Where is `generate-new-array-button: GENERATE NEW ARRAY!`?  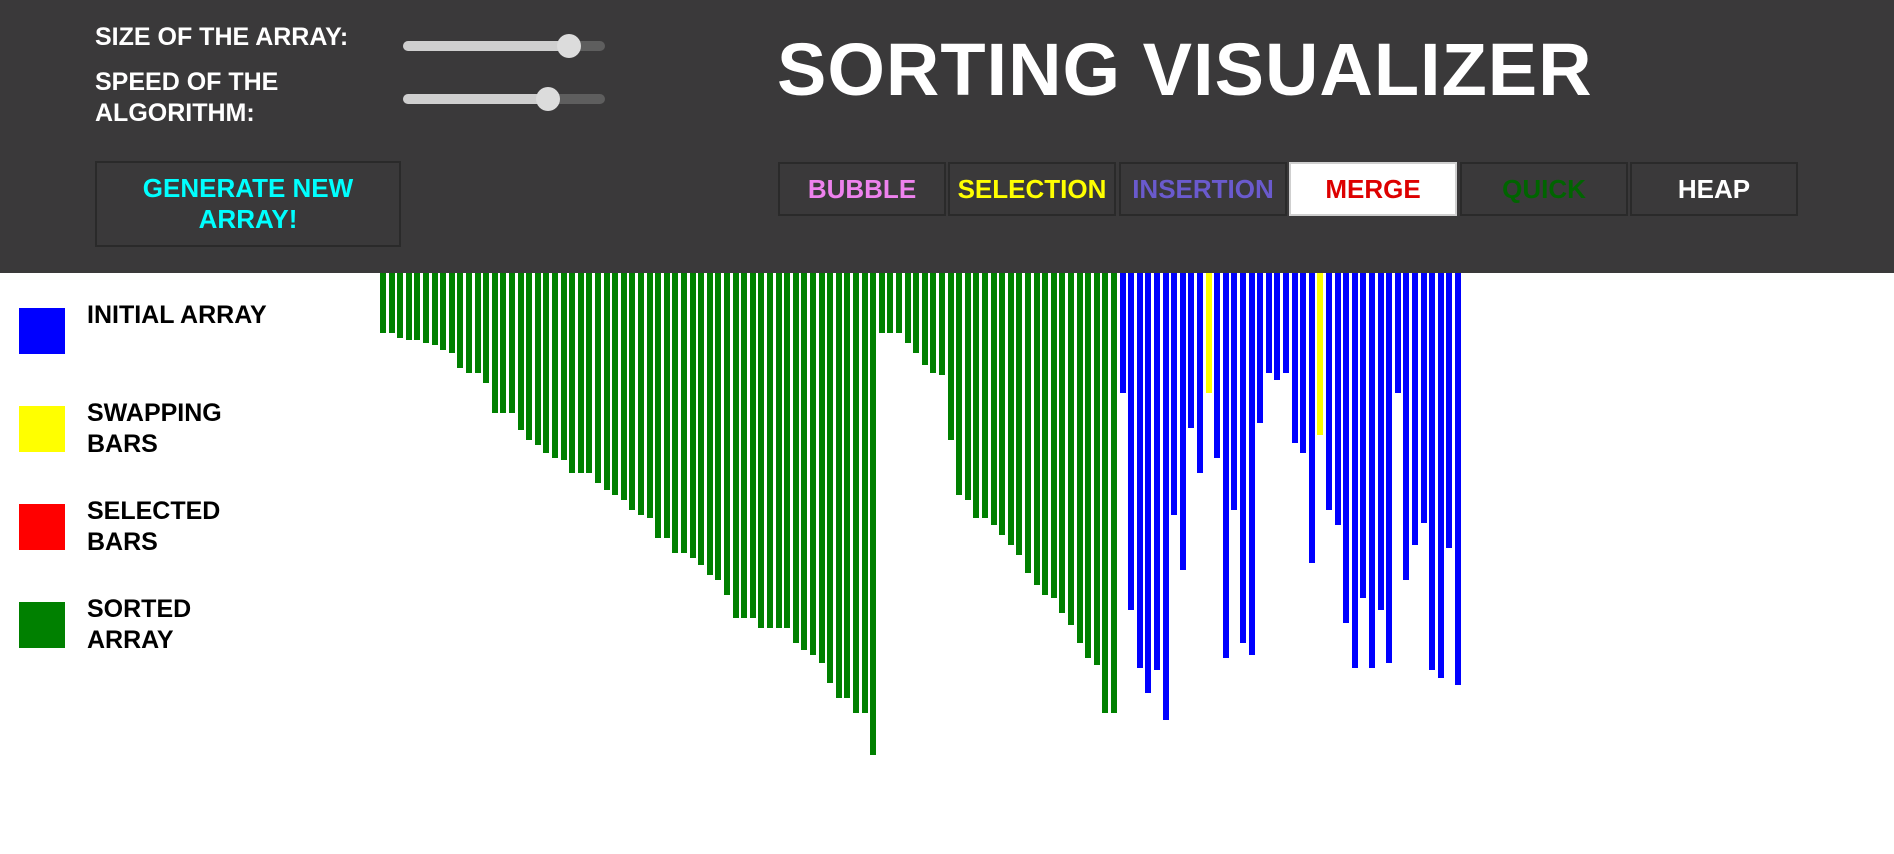
generate-new-array-button: GENERATE NEW ARRAY! is located at coordinates (248, 204).